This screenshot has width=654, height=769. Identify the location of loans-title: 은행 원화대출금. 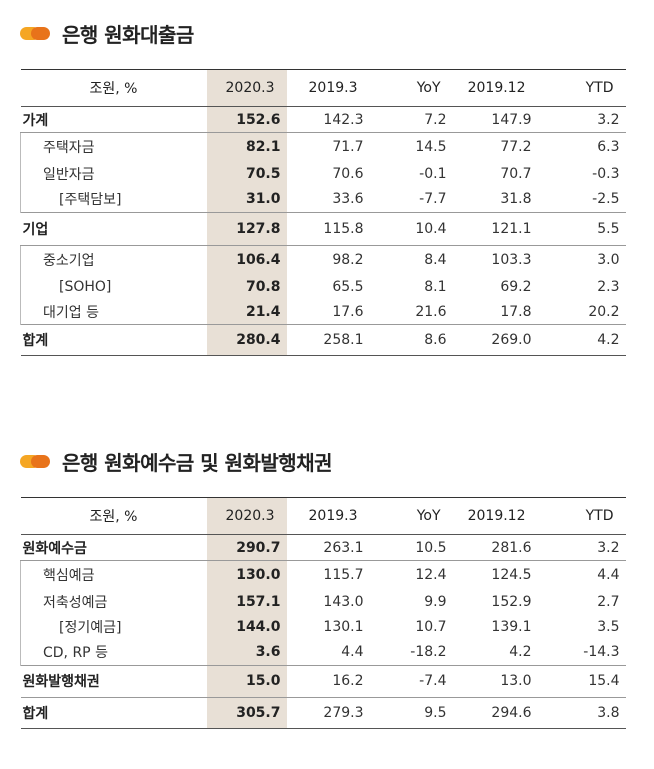
(128, 35).